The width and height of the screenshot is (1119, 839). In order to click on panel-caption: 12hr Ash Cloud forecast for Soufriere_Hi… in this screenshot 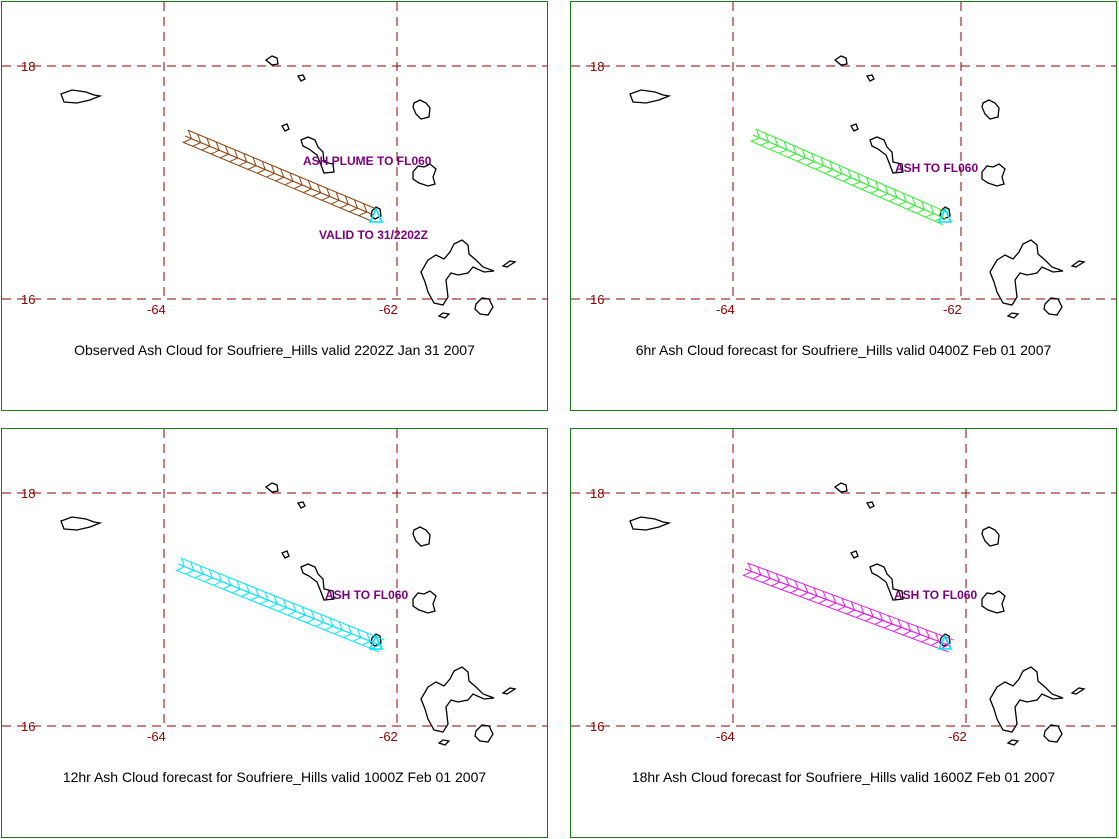, I will do `click(274, 777)`.